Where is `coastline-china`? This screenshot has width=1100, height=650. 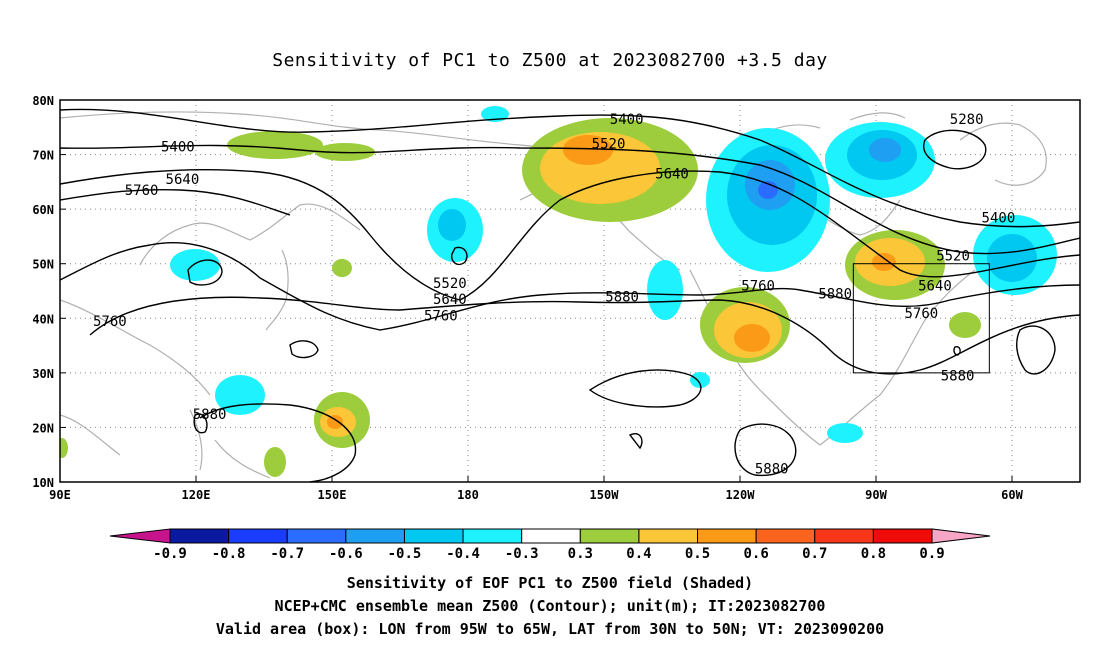 coastline-china is located at coordinates (135, 347).